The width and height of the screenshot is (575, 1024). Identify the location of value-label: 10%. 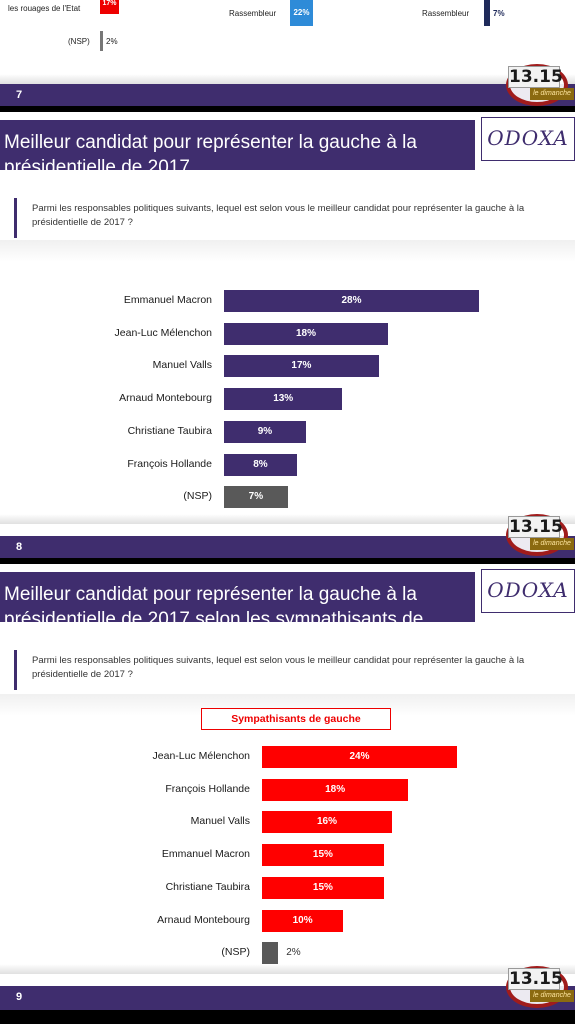
(302, 920).